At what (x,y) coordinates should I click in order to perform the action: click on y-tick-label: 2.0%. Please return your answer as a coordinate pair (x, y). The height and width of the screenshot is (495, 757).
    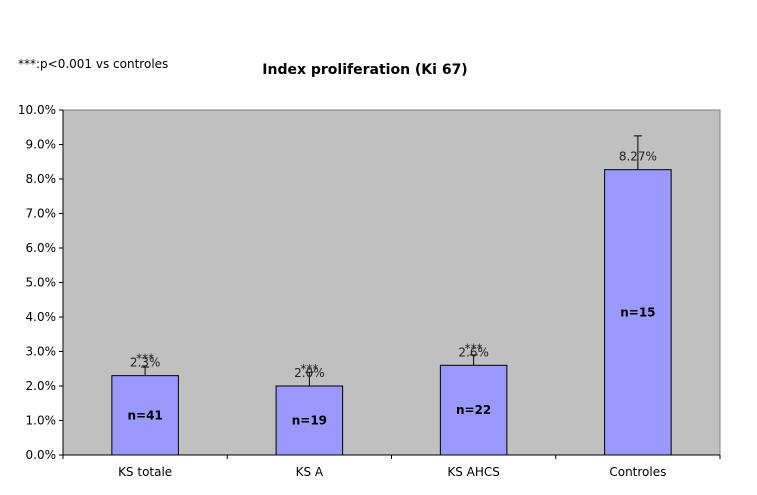
    Looking at the image, I should click on (41, 386).